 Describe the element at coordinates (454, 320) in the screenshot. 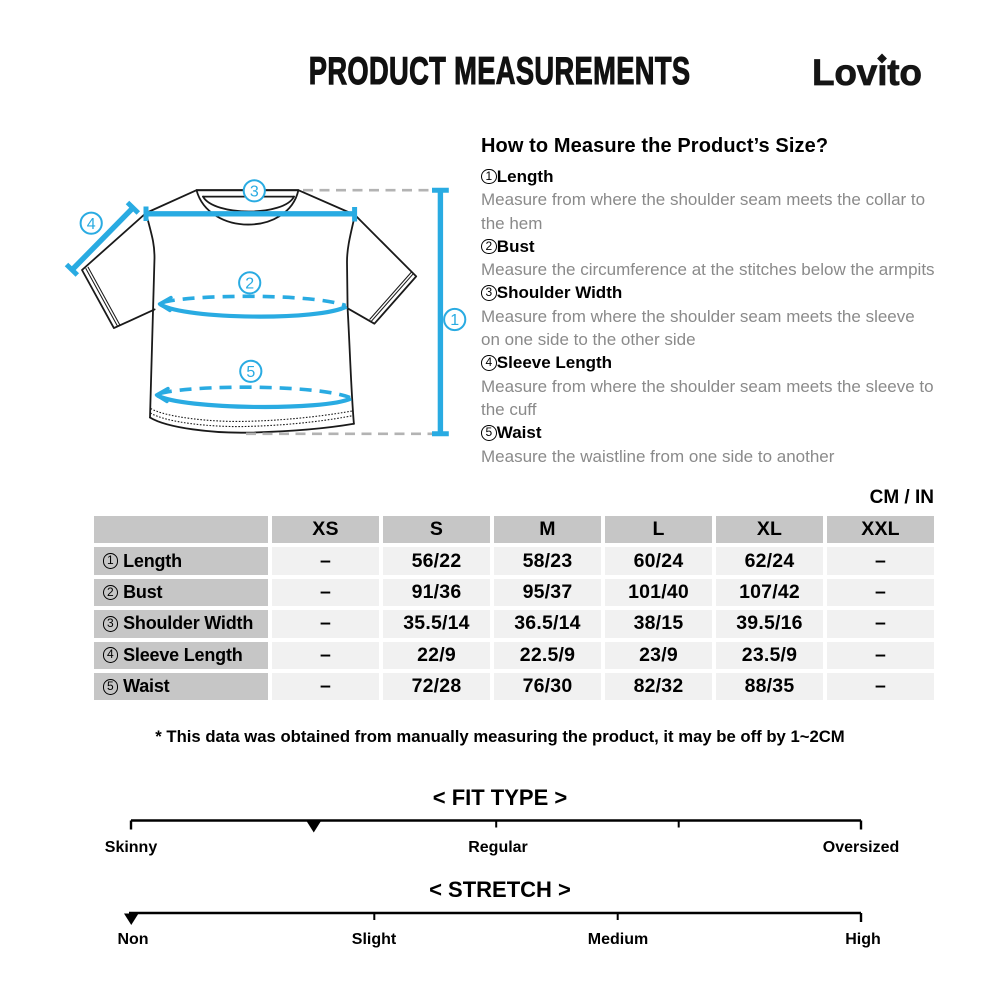

I see `svg-text: 1` at that location.